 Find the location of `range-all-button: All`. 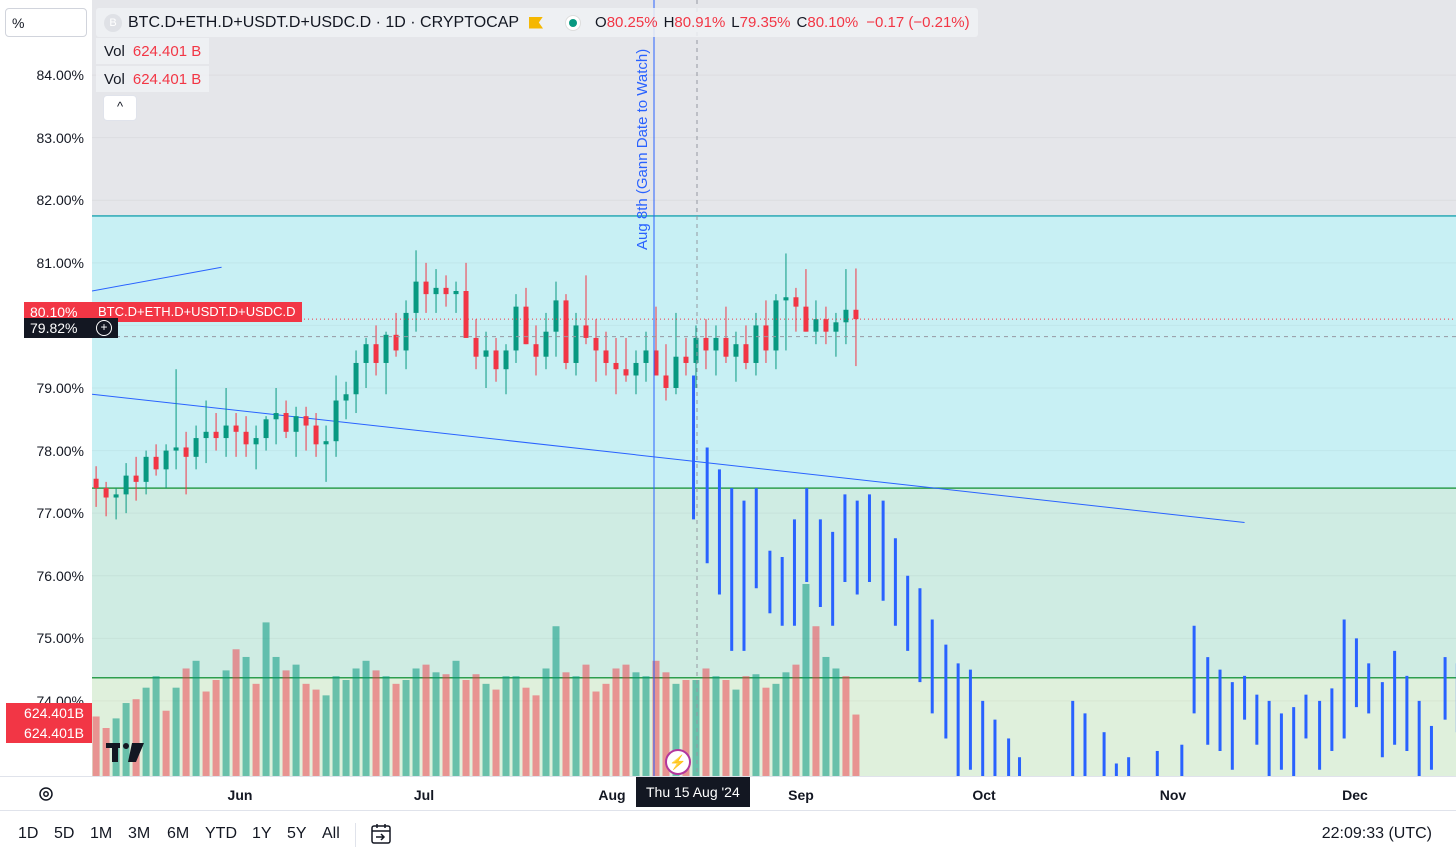

range-all-button: All is located at coordinates (331, 833).